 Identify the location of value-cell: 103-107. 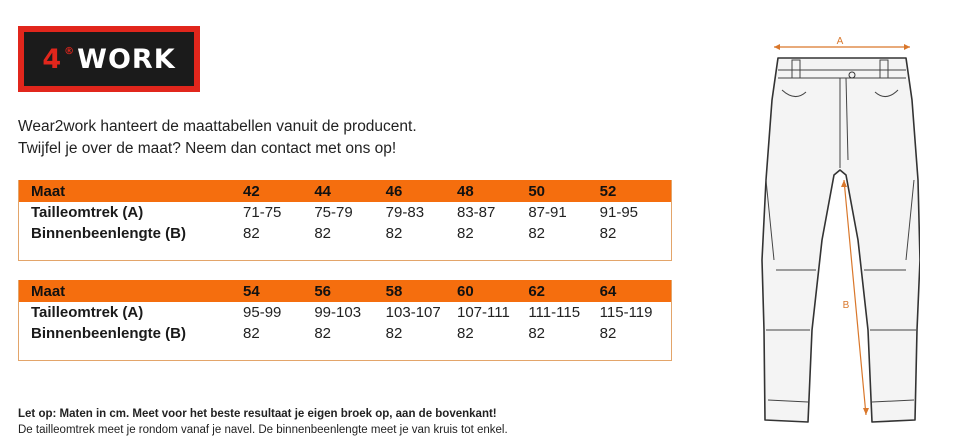
(413, 312).